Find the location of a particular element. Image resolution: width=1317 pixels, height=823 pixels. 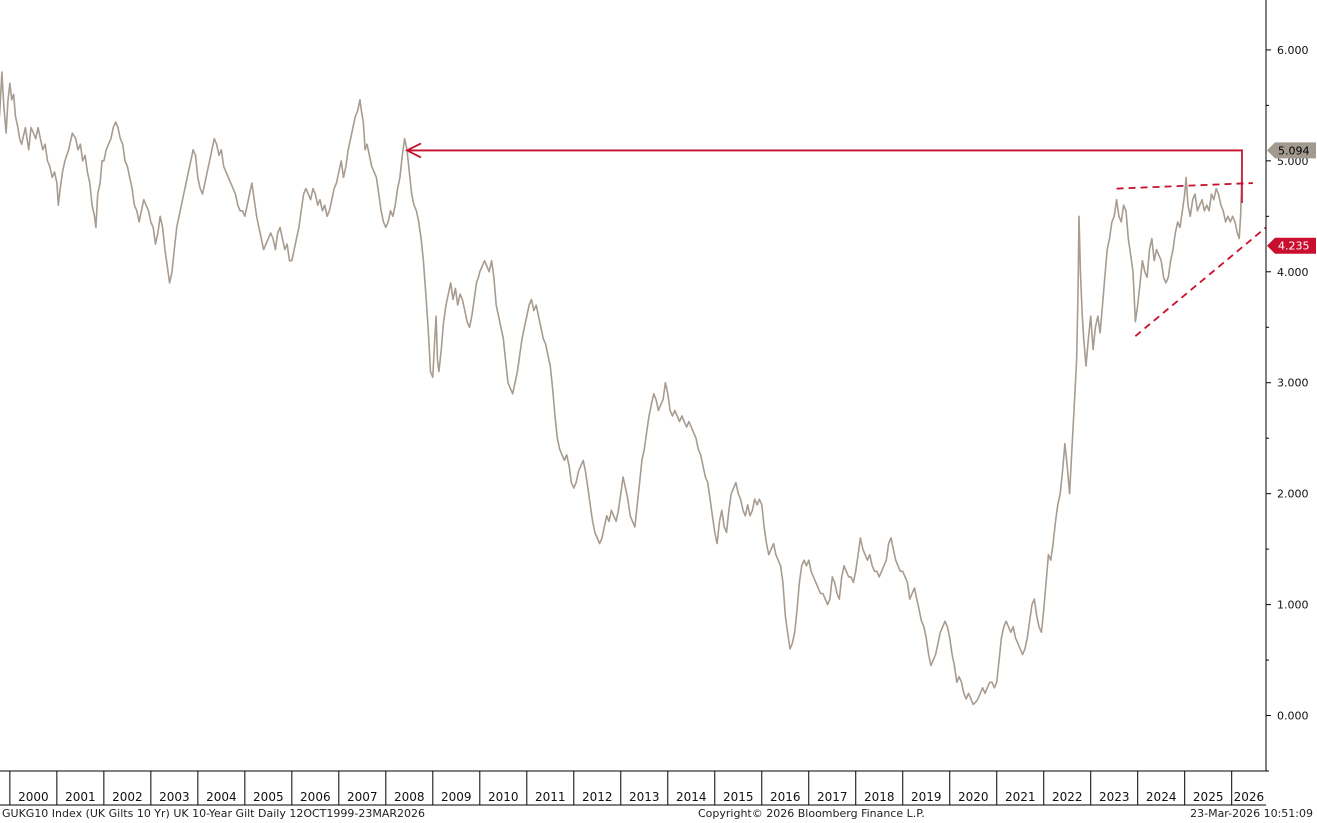

x-tick-label: 2013 is located at coordinates (644, 797).